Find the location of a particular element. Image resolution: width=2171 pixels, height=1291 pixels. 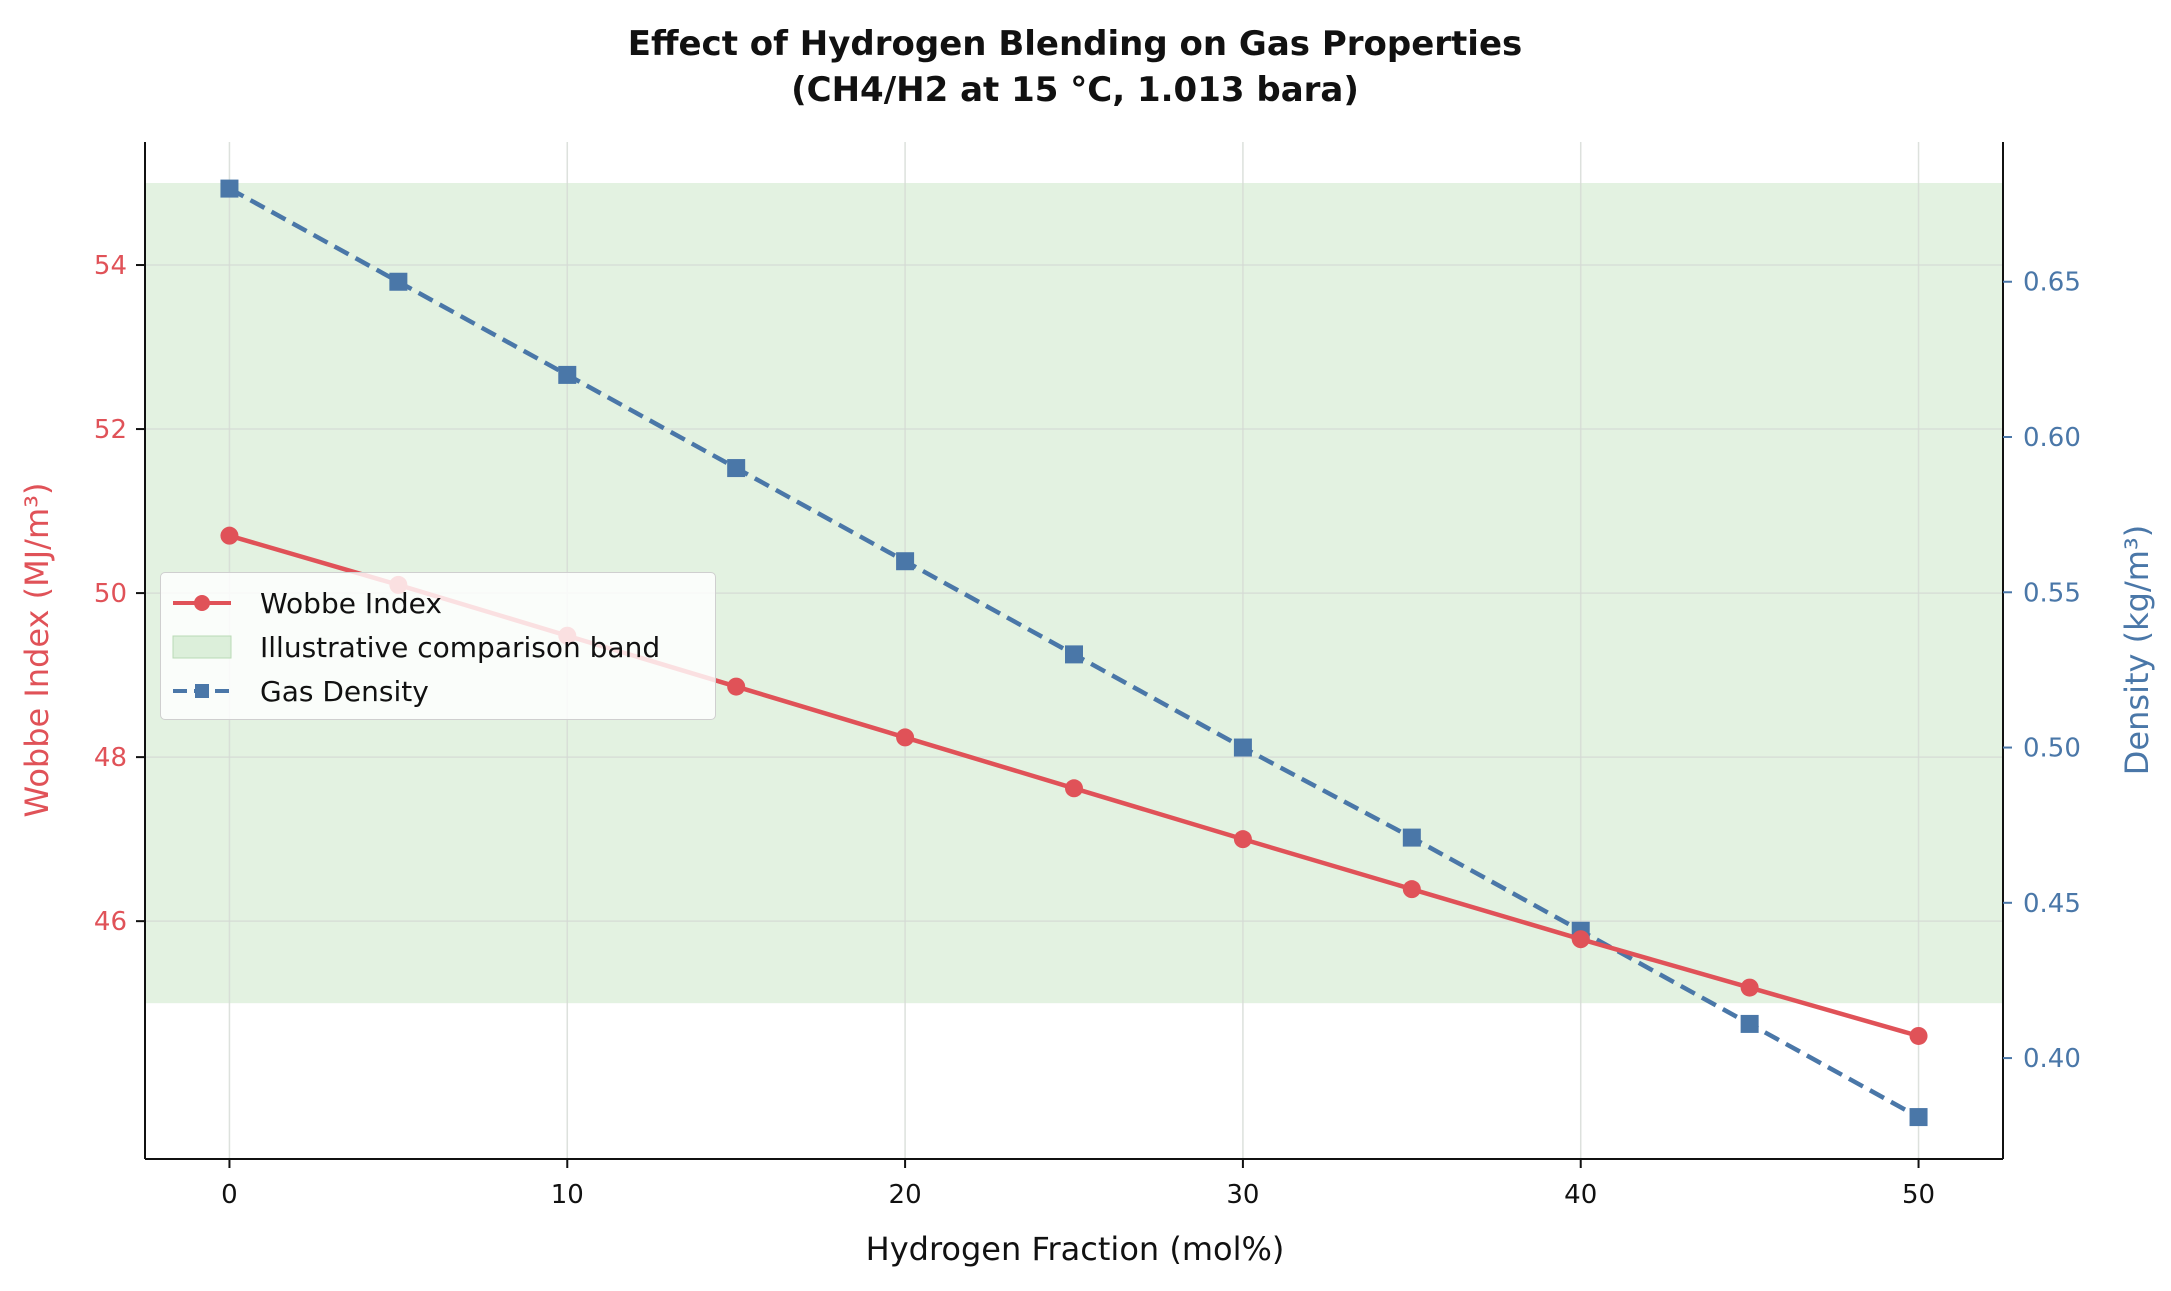

legend-band-swatch is located at coordinates (202, 647).